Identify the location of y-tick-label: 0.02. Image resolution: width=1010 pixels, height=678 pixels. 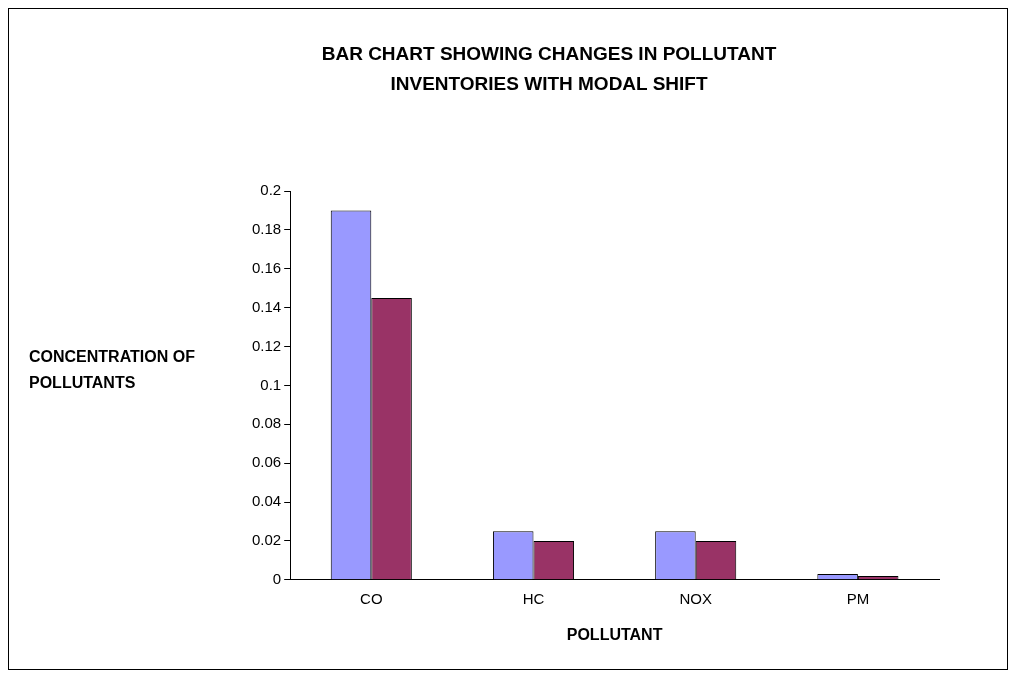
(266, 540).